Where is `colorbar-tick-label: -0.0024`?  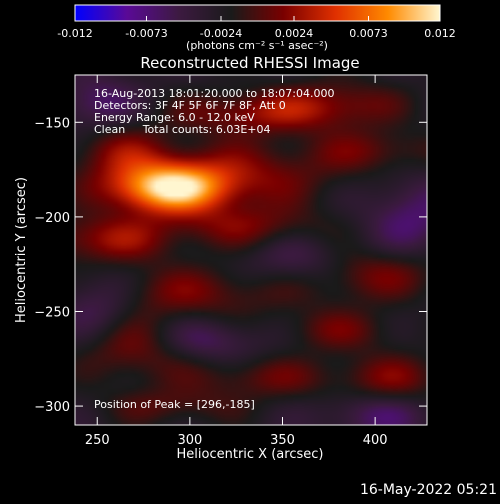
colorbar-tick-label: -0.0024 is located at coordinates (221, 33).